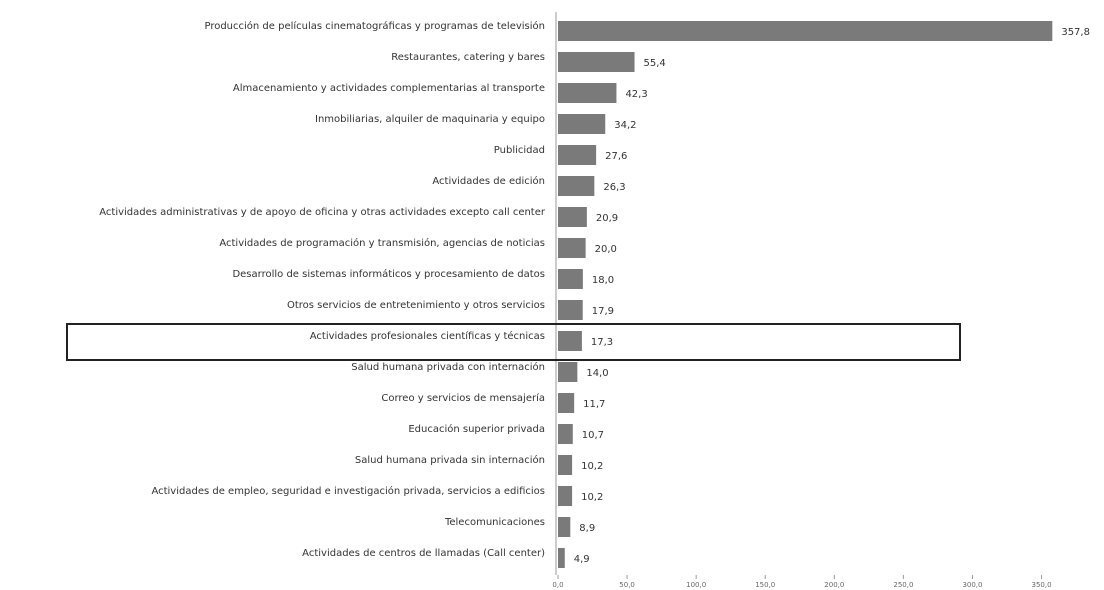 This screenshot has height=590, width=1104. I want to click on value-label: 18,0, so click(603, 280).